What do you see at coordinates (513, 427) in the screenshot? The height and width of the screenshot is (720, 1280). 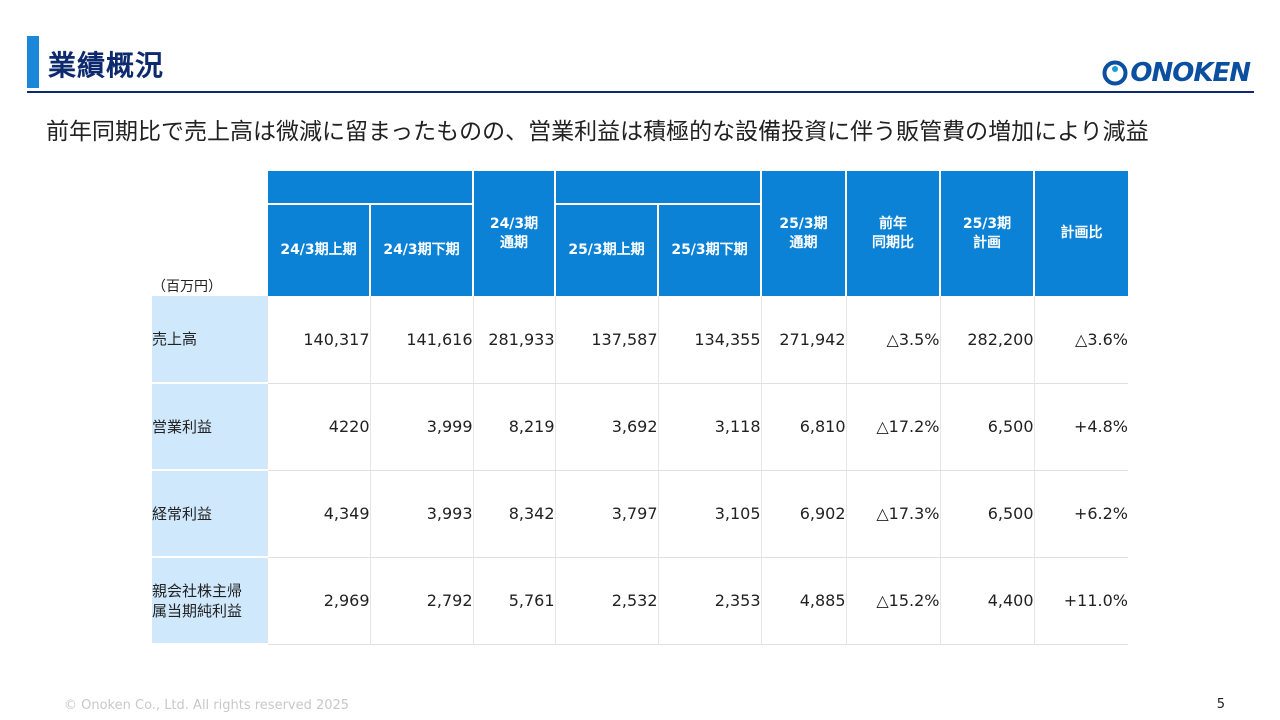 I see `table-cell: 8,219` at bounding box center [513, 427].